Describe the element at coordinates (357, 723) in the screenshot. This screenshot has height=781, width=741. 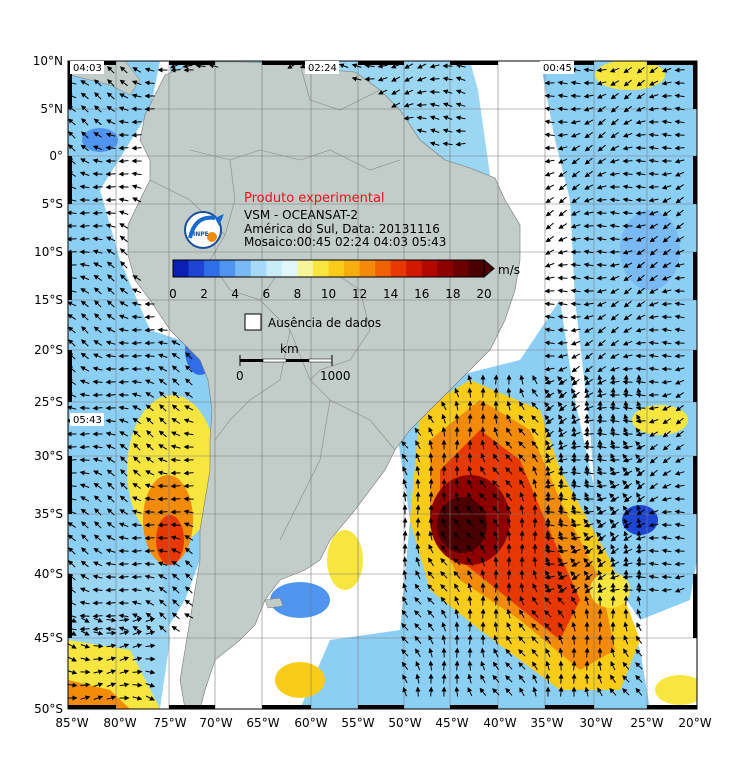
I see `lon-label: 55°W` at that location.